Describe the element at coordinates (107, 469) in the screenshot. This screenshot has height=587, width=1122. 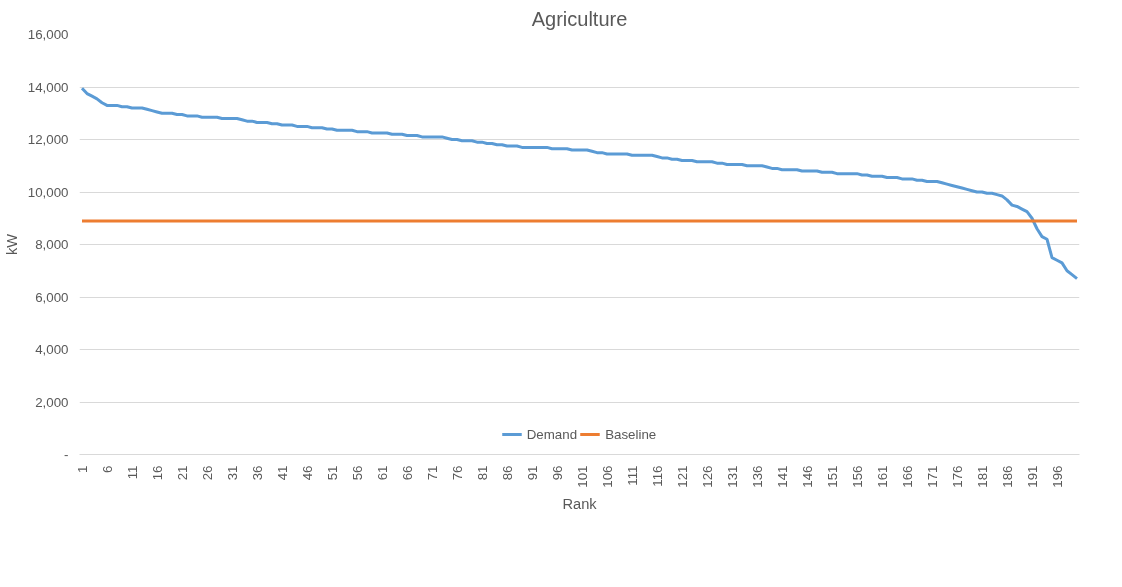
I see `x-tick-label: 6` at that location.